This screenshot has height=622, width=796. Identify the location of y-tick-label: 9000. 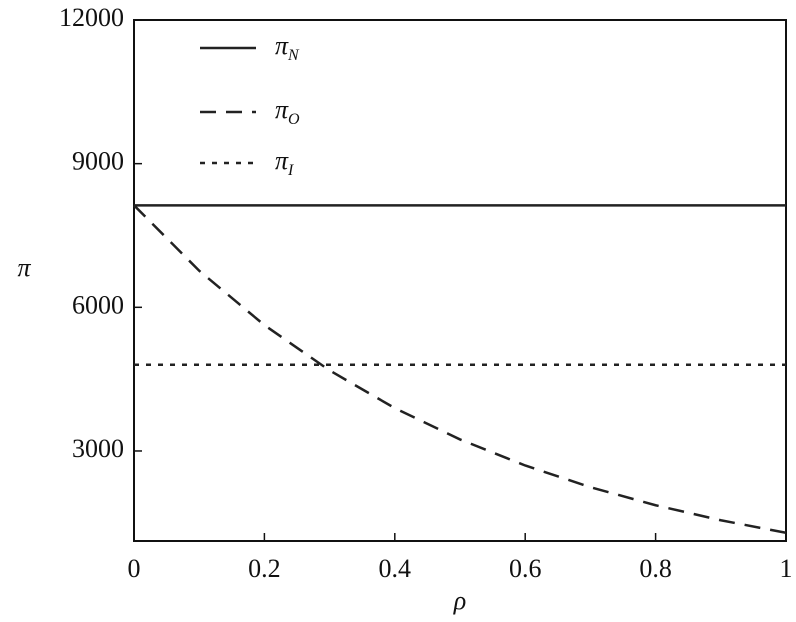
(98, 161).